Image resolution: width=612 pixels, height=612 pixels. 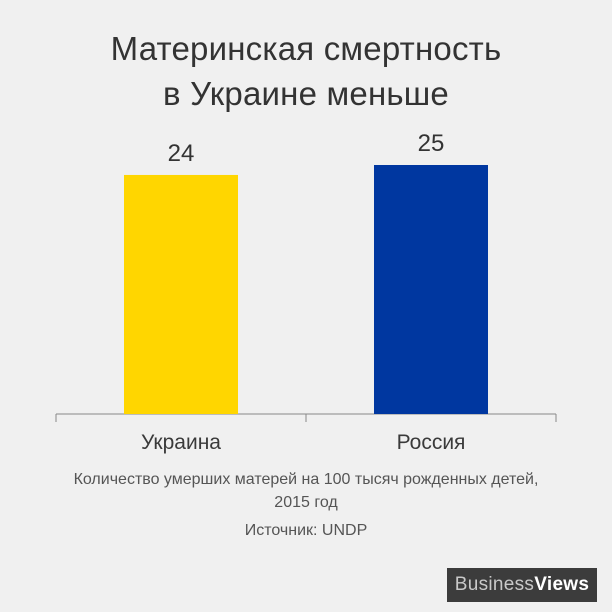 What do you see at coordinates (306, 530) in the screenshot?
I see `source-note: Источник: UNDP` at bounding box center [306, 530].